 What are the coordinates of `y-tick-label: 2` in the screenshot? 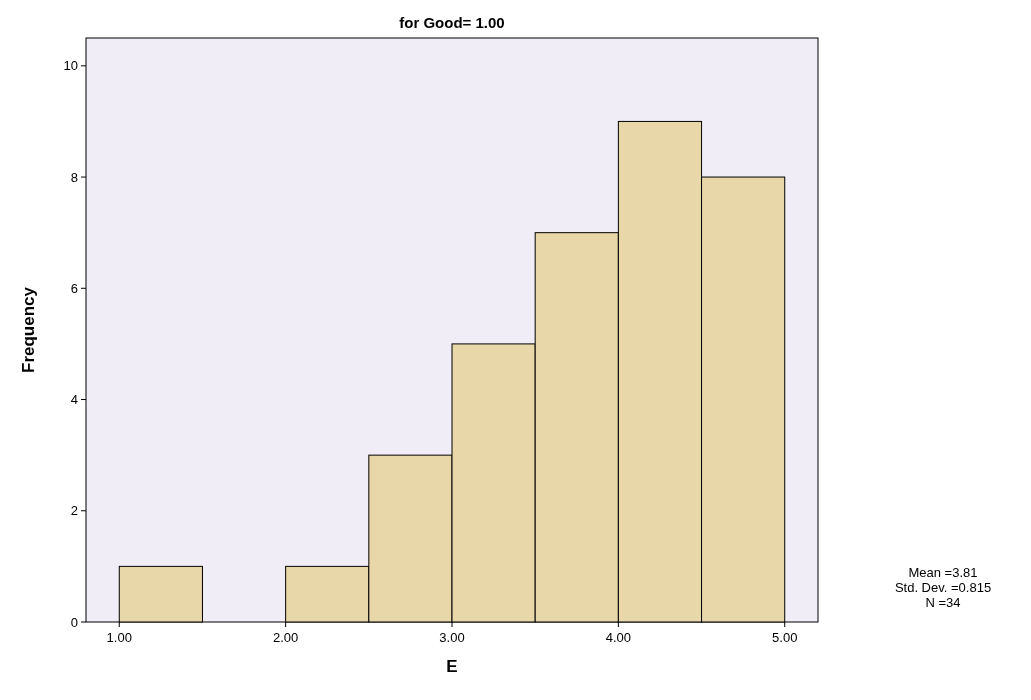 It's located at (74, 511).